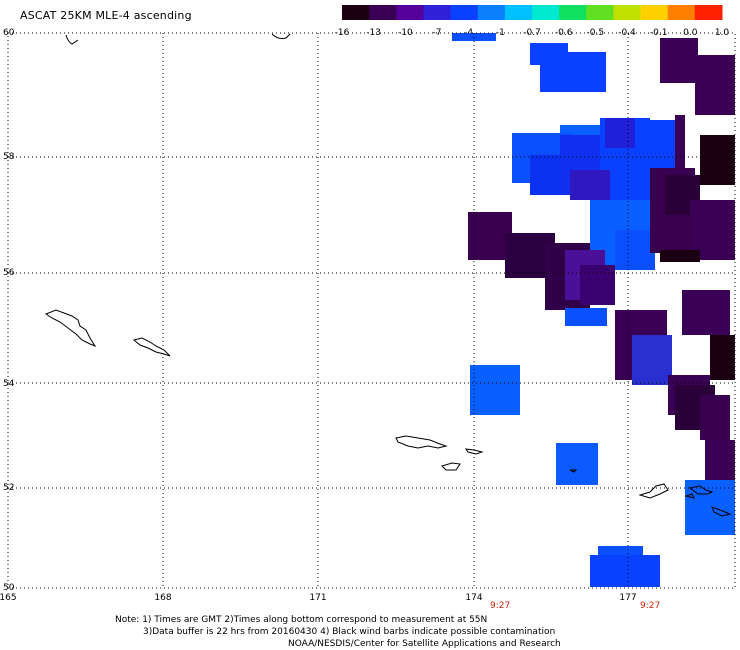 The image size is (740, 650). Describe the element at coordinates (650, 606) in the screenshot. I see `time-label-2: 9:27` at that location.